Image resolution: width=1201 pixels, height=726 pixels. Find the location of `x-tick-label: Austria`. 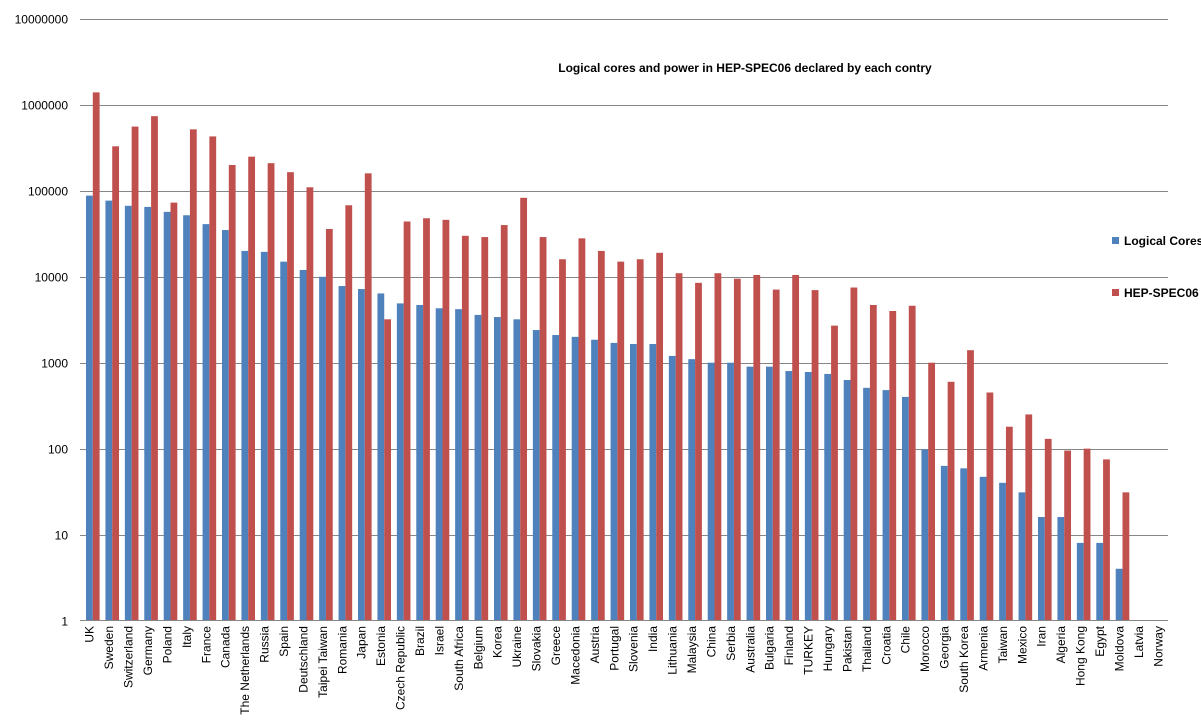

x-tick-label: Austria is located at coordinates (595, 645).